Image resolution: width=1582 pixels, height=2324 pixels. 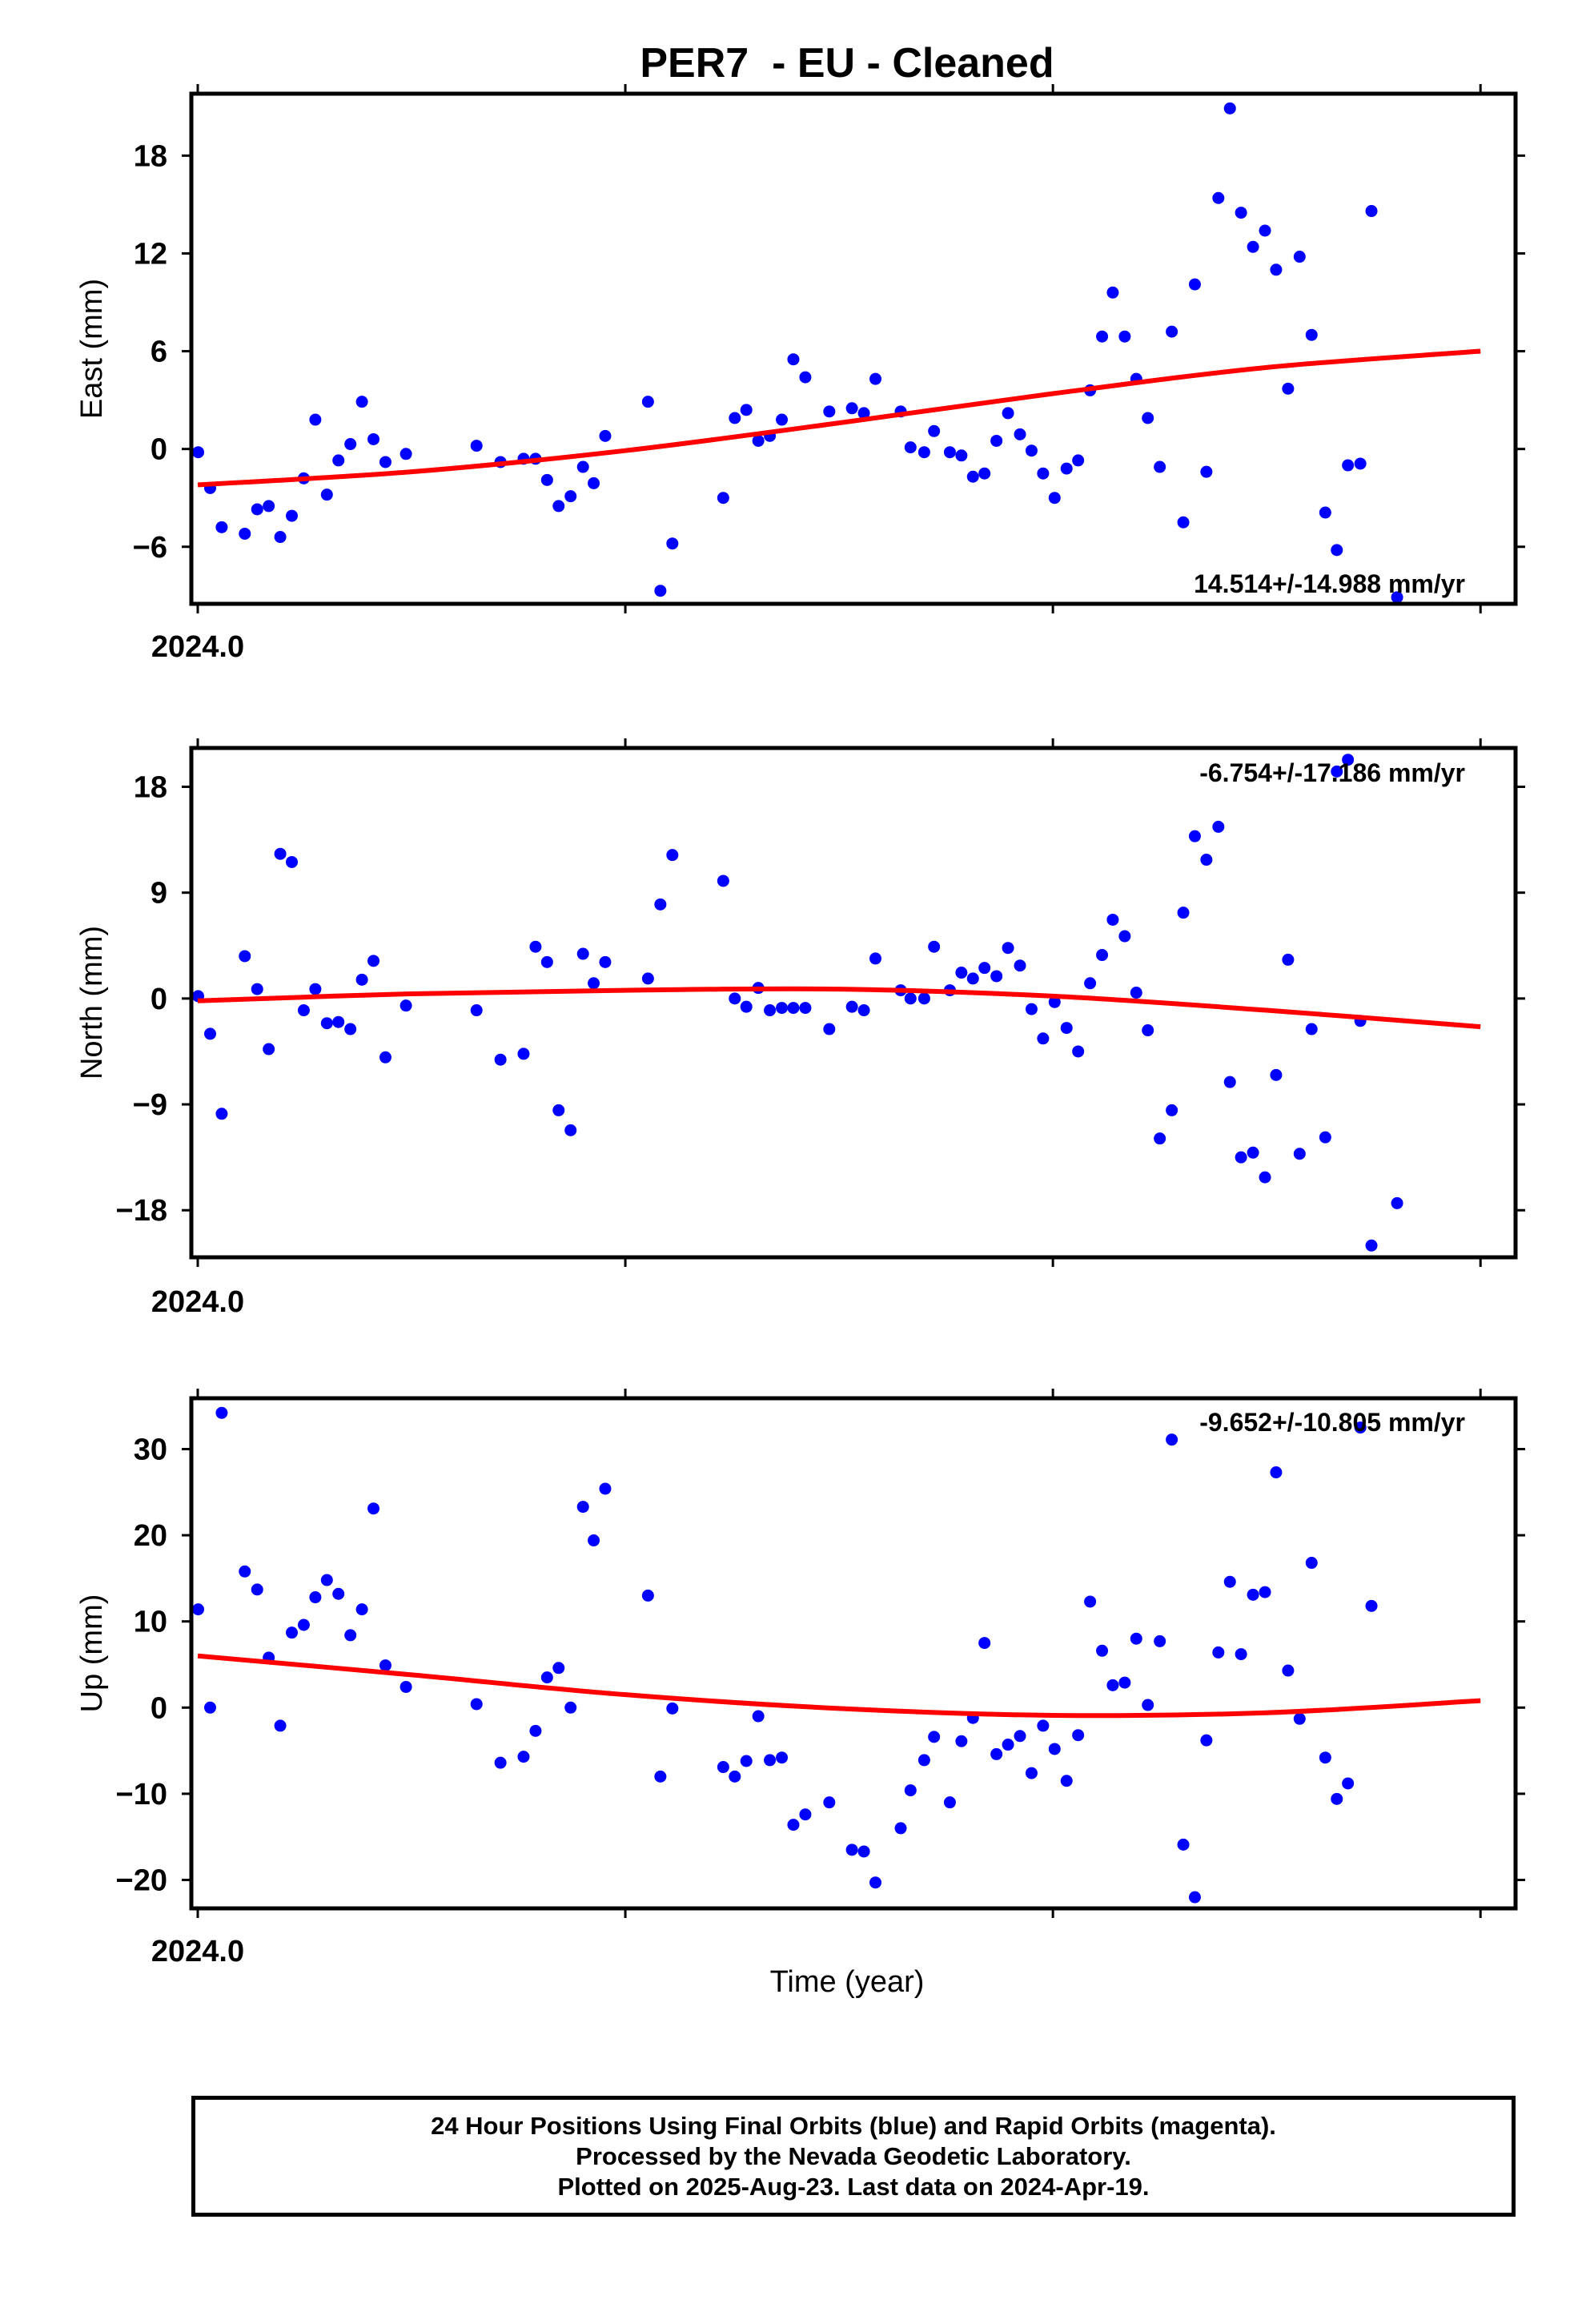 What do you see at coordinates (839, 1686) in the screenshot?
I see `up-fit-line` at bounding box center [839, 1686].